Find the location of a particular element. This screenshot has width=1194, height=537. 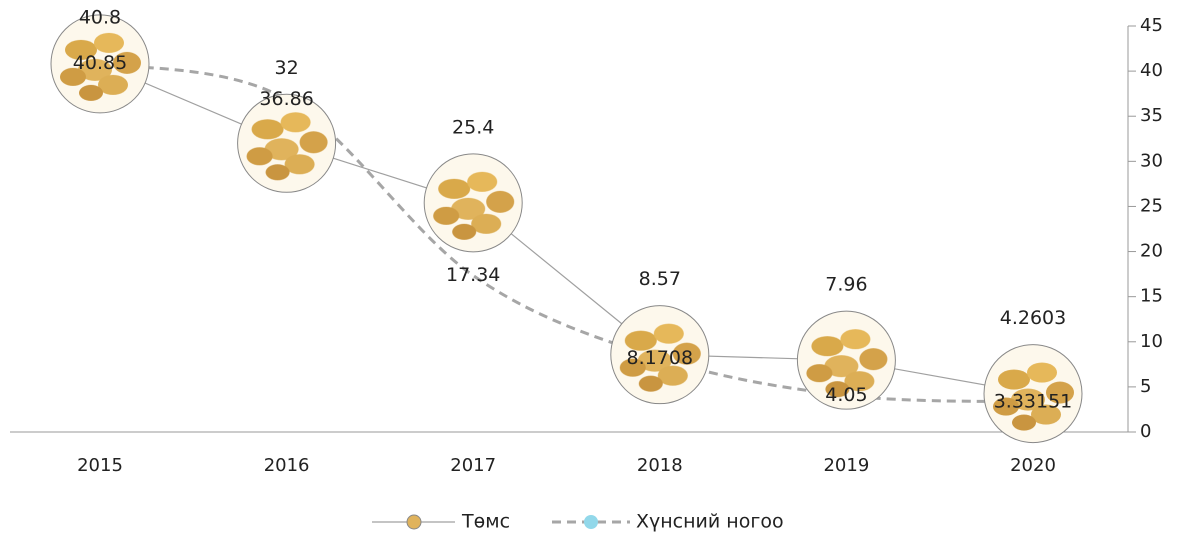

y-tick-label: 45 is located at coordinates (1151, 25).